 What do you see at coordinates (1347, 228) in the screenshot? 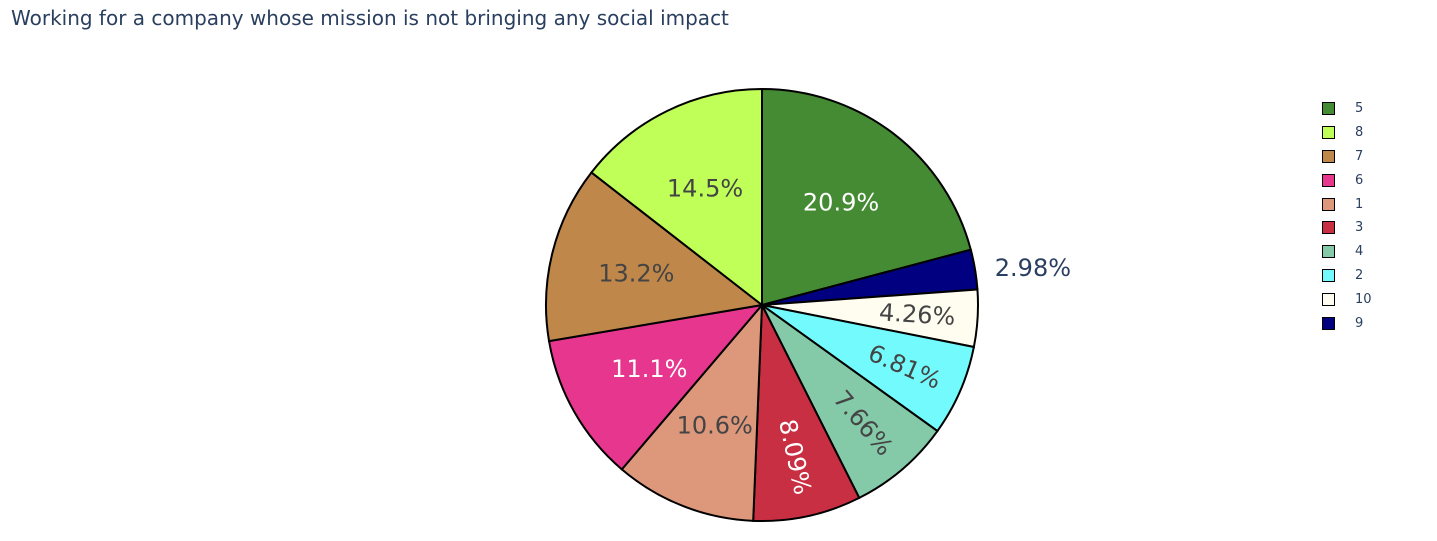
I see `legend-item-3: 3` at bounding box center [1347, 228].